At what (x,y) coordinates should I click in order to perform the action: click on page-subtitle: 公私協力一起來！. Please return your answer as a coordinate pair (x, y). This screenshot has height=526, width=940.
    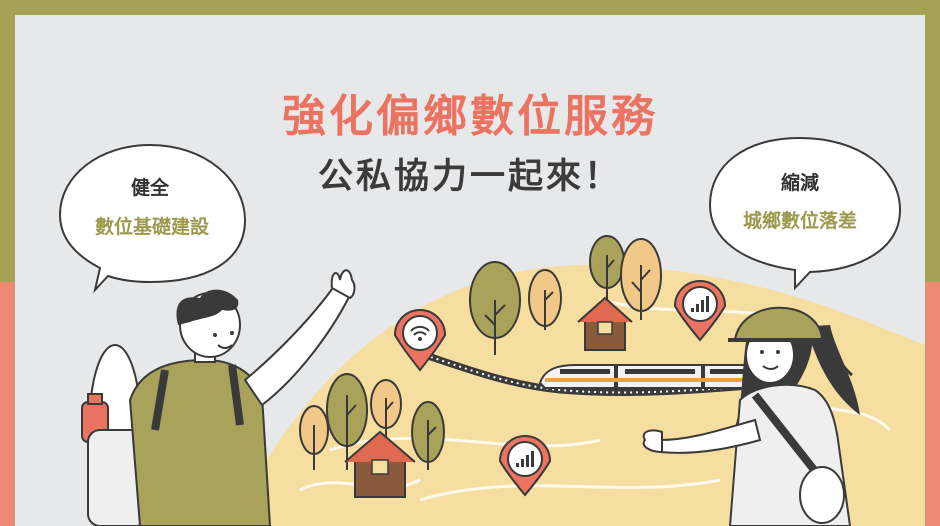
    Looking at the image, I should click on (469, 177).